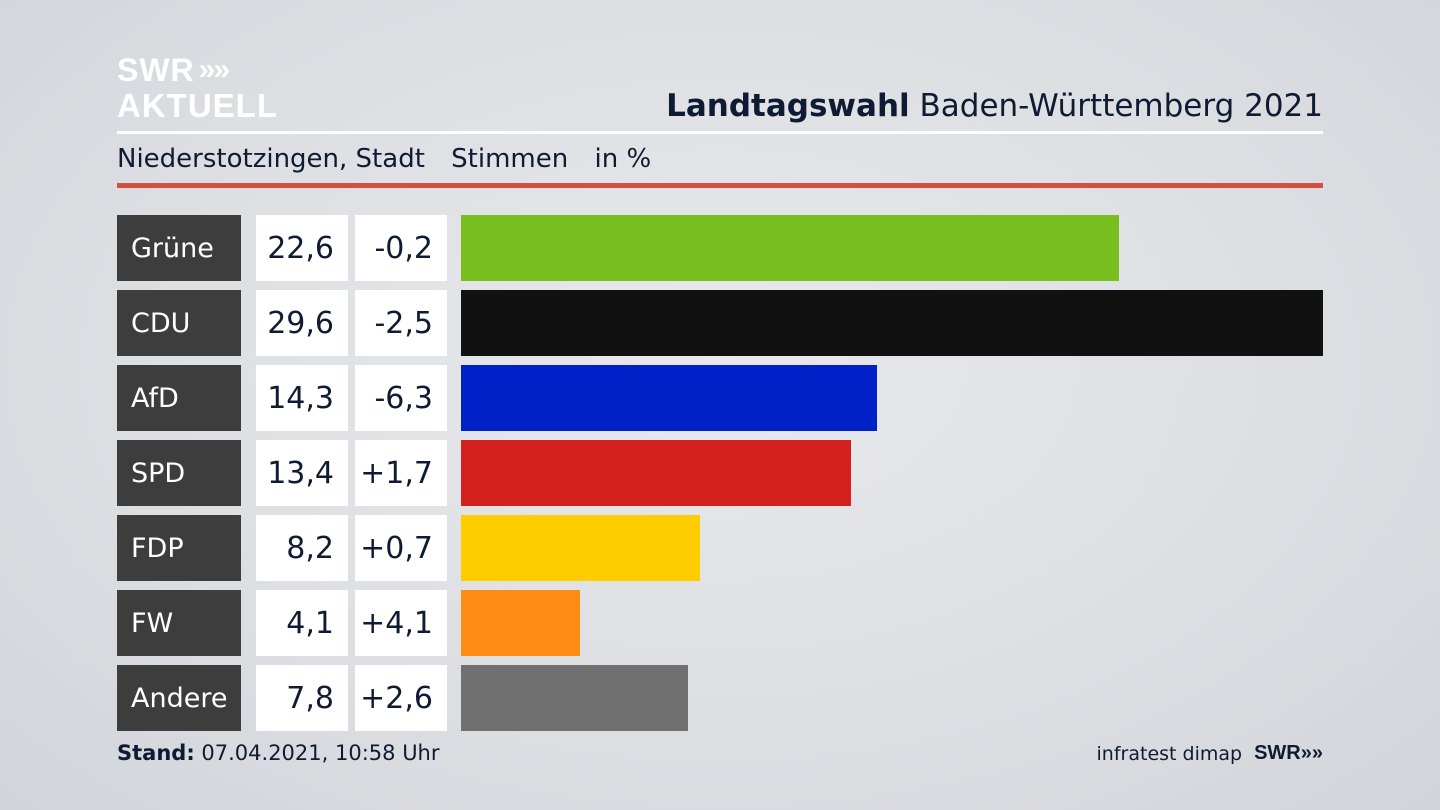 The width and height of the screenshot is (1440, 810). What do you see at coordinates (179, 473) in the screenshot?
I see `party-label: SPD` at bounding box center [179, 473].